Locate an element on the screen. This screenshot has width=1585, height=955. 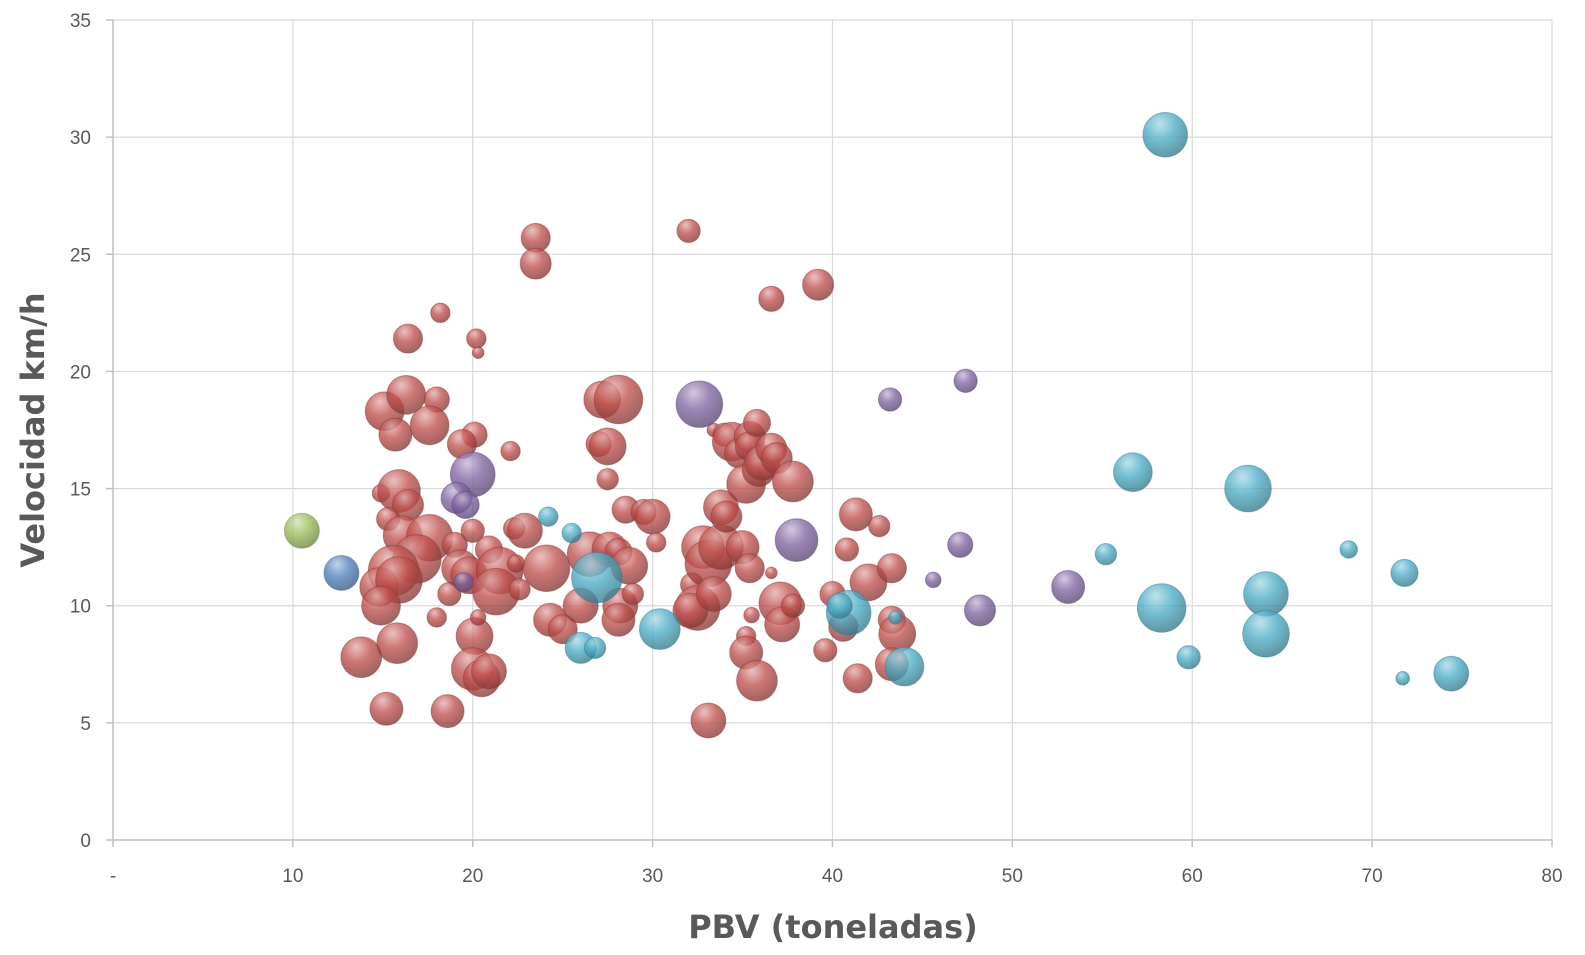
x-tick-label: 30 is located at coordinates (652, 876).